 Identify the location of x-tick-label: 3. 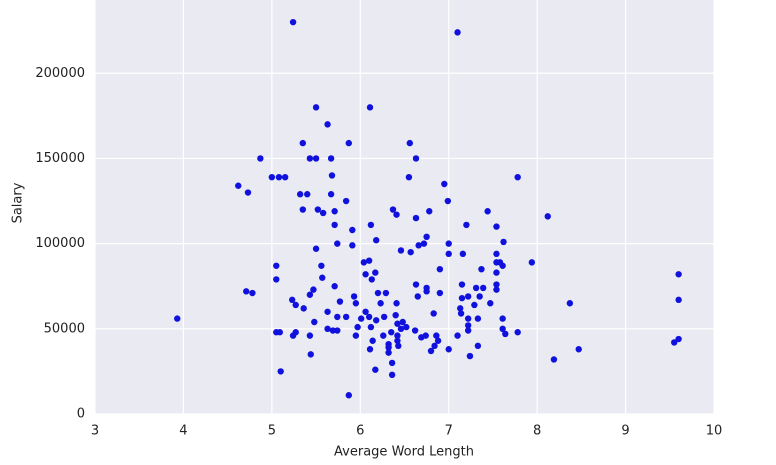
(95, 431).